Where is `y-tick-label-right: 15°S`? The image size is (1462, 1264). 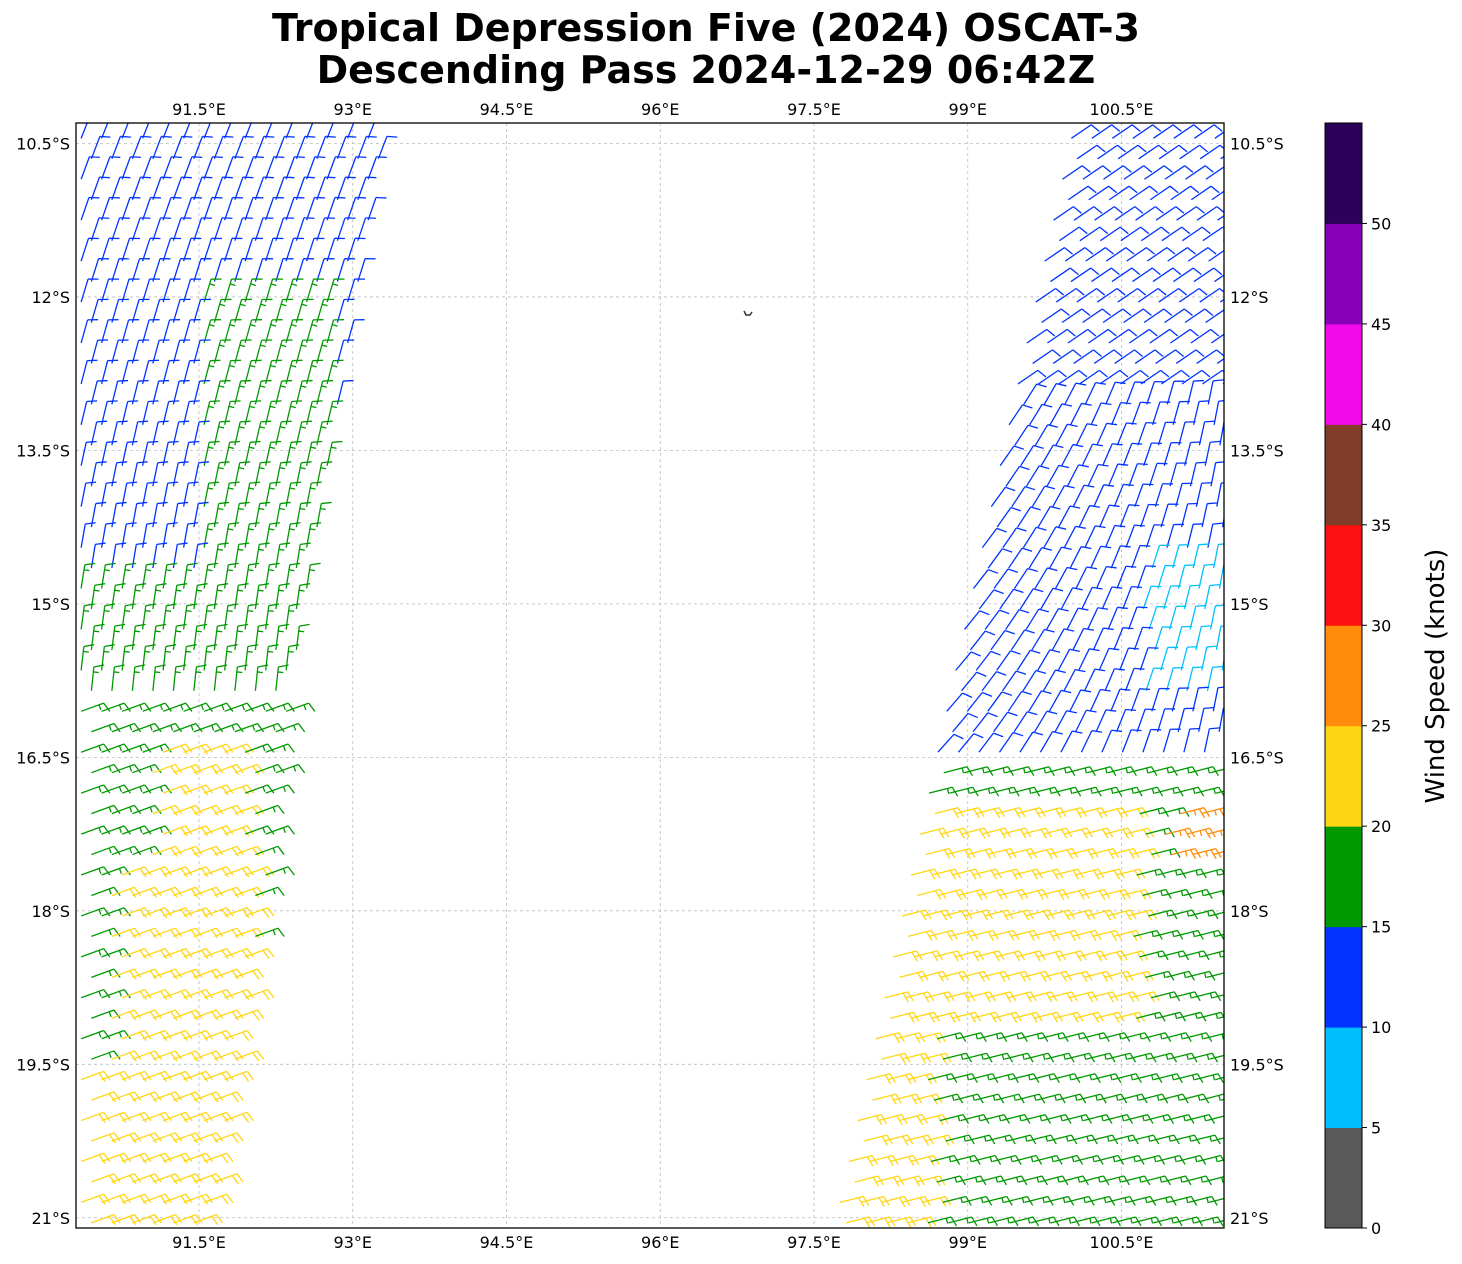 y-tick-label-right: 15°S is located at coordinates (1249, 604).